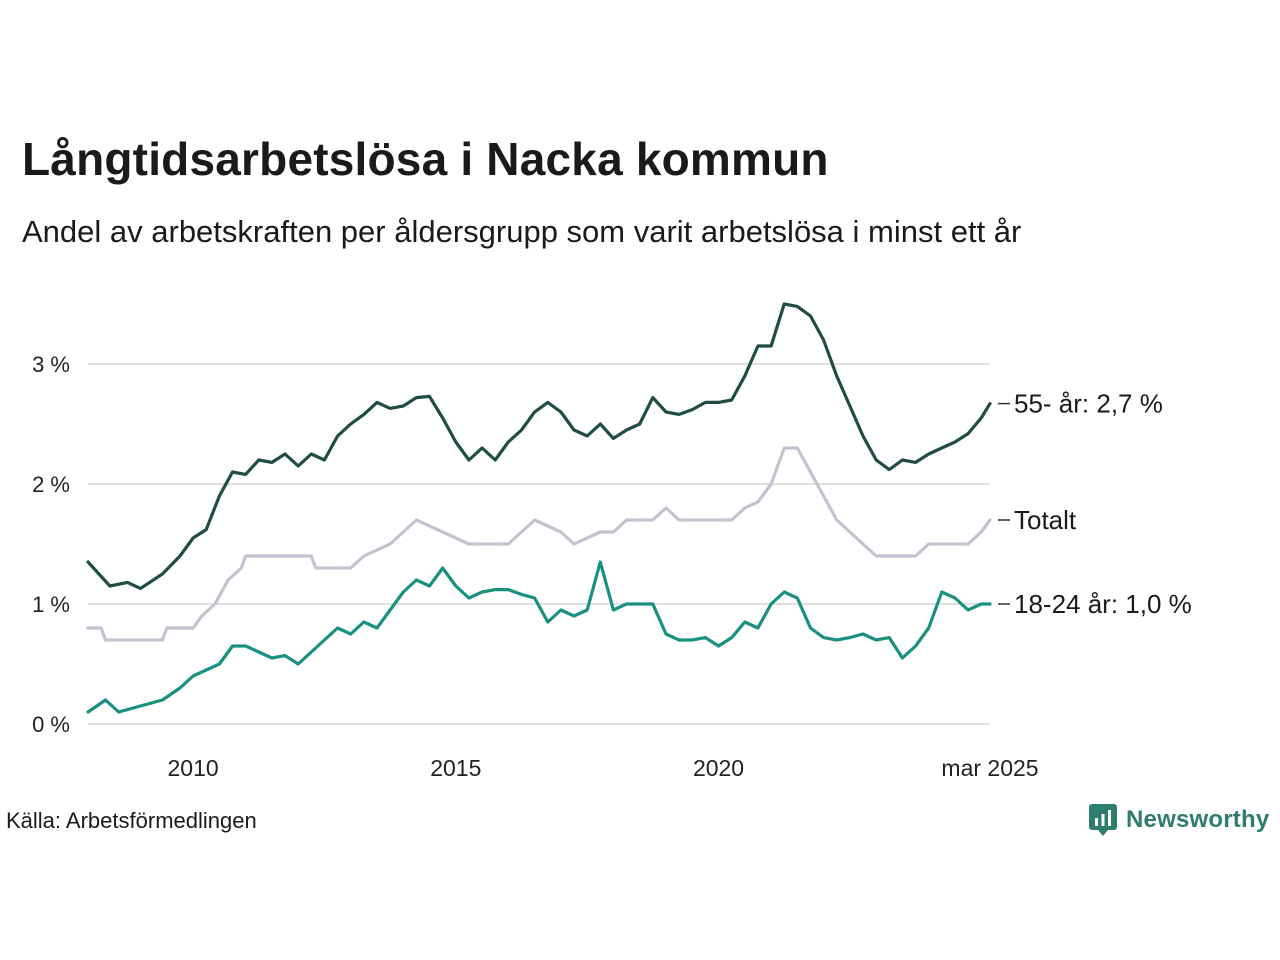  I want to click on y-tick-label: 0 %, so click(51, 724).